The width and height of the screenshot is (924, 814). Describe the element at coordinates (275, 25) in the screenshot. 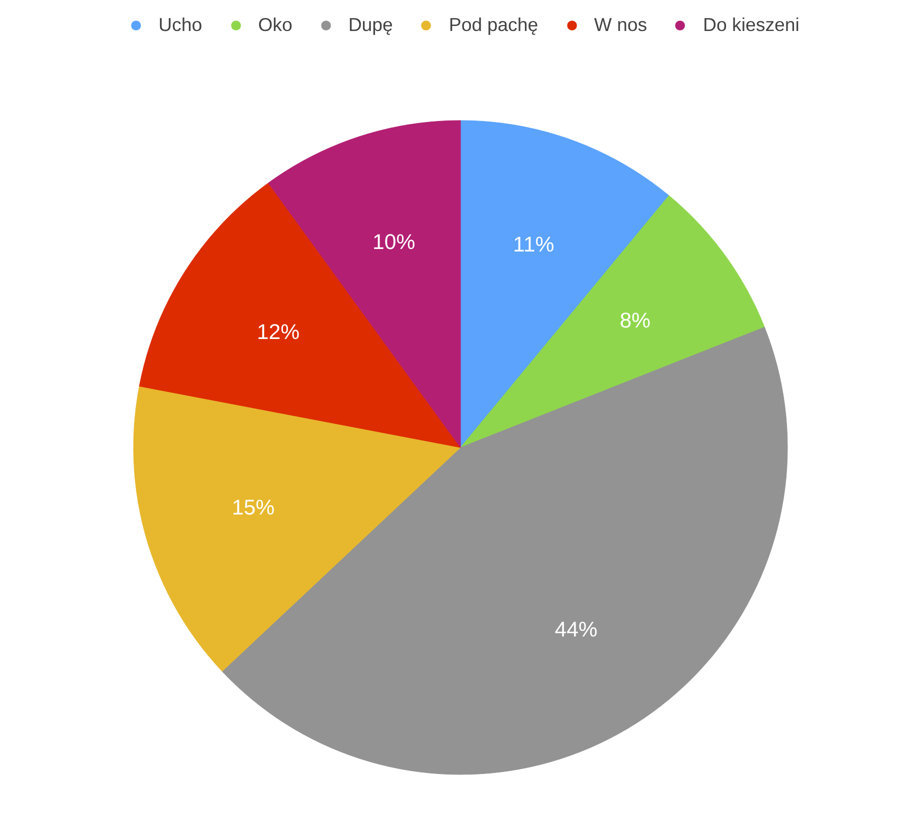

I see `legend-label: Oko` at that location.